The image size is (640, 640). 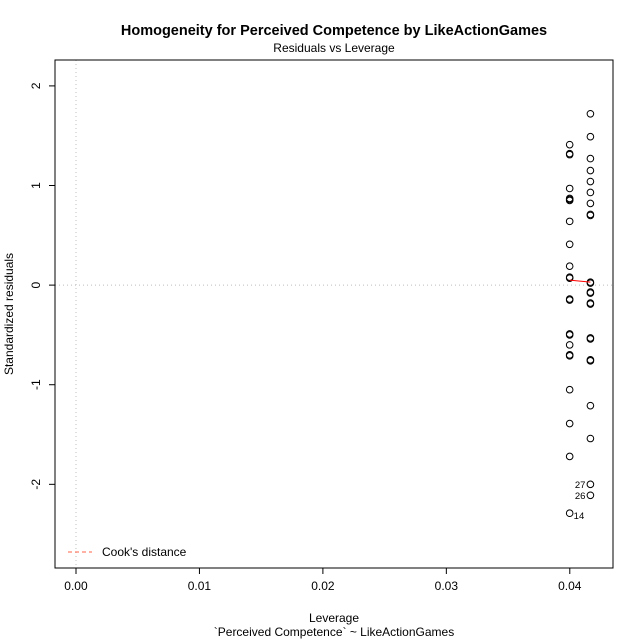 What do you see at coordinates (580, 281) in the screenshot?
I see `cooks-smoother-line` at bounding box center [580, 281].